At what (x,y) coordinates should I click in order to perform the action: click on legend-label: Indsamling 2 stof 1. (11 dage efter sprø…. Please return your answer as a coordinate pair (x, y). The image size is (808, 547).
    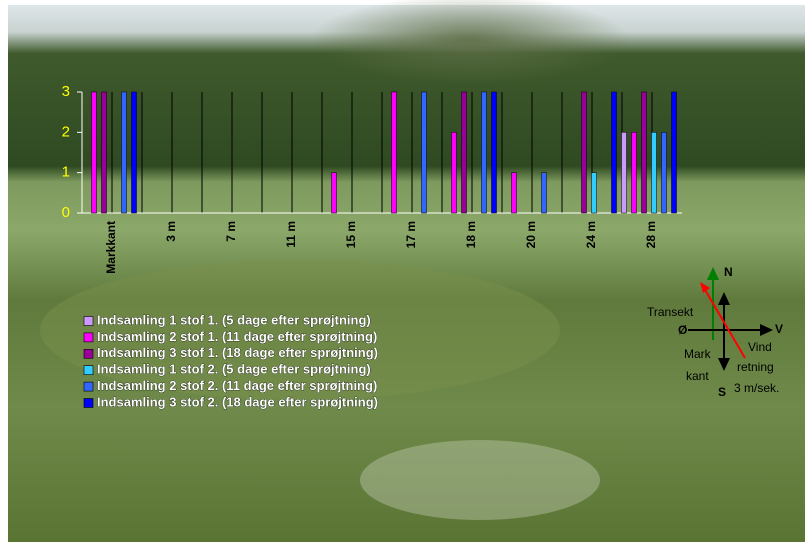
    Looking at the image, I should click on (237, 336).